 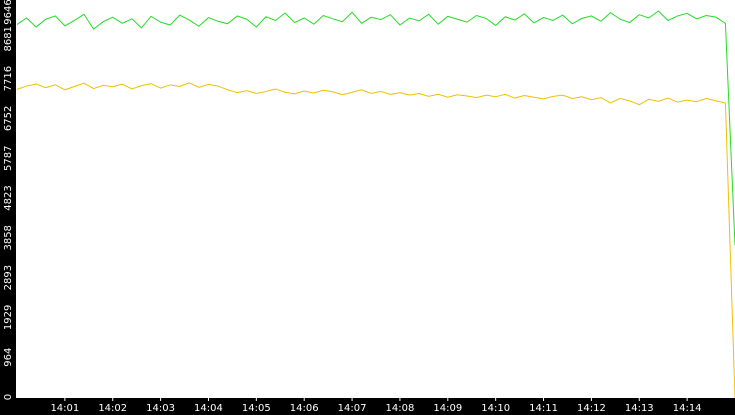 What do you see at coordinates (8, 397) in the screenshot?
I see `y-tick-label: 0` at bounding box center [8, 397].